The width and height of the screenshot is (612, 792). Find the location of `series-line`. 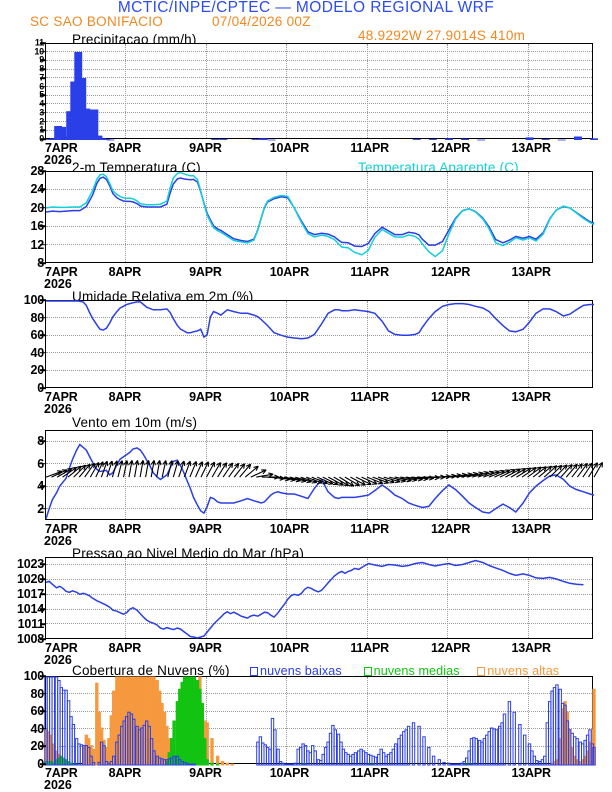

series-line is located at coordinates (320, 320).